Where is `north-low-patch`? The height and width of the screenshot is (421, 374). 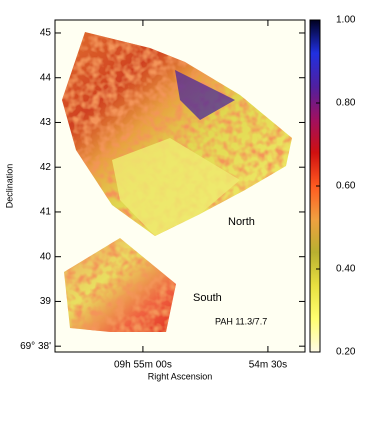 north-low-patch is located at coordinates (176, 187).